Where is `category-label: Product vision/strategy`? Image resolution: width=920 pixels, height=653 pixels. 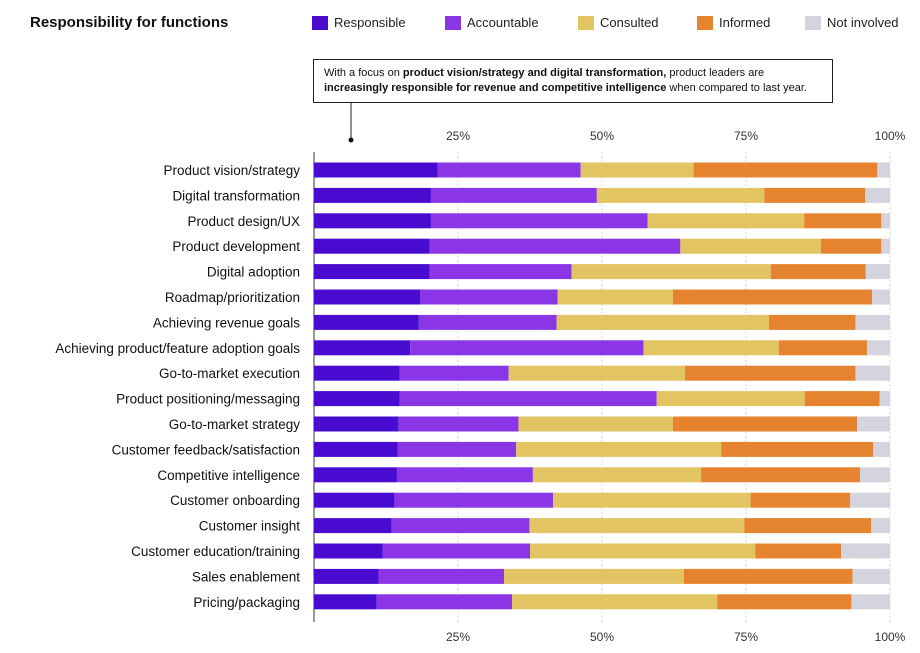 category-label: Product vision/strategy is located at coordinates (231, 170).